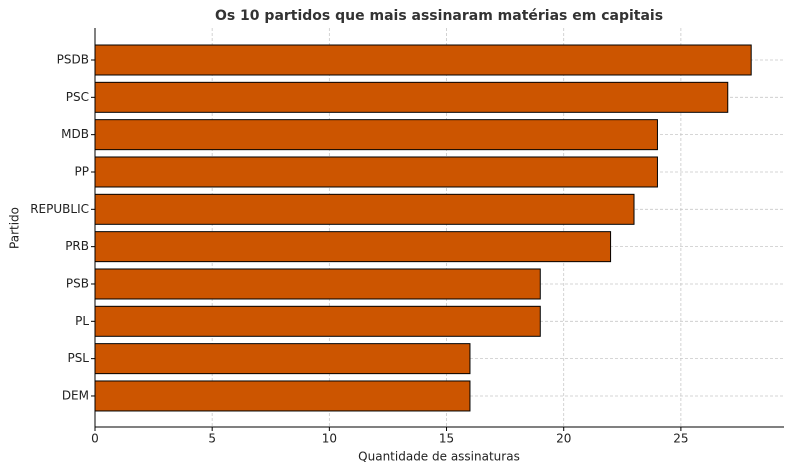 The width and height of the screenshot is (792, 472). I want to click on y-tick-label: PP, so click(82, 171).